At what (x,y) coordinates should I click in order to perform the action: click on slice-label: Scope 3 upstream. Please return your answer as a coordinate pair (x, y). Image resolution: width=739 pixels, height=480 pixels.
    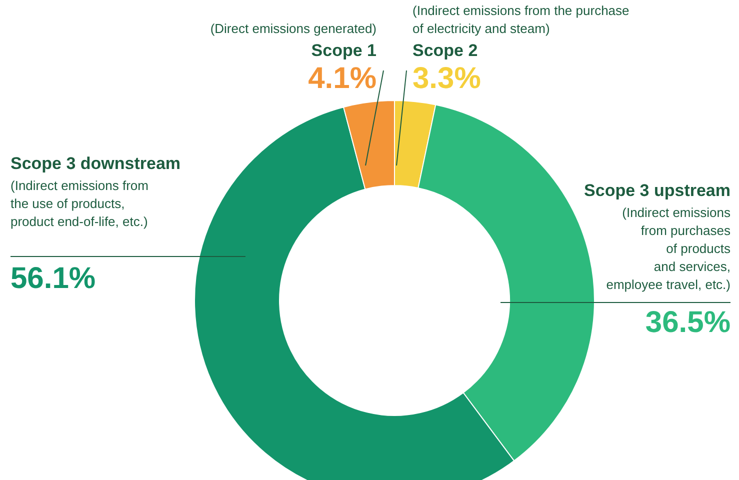
    Looking at the image, I should click on (657, 190).